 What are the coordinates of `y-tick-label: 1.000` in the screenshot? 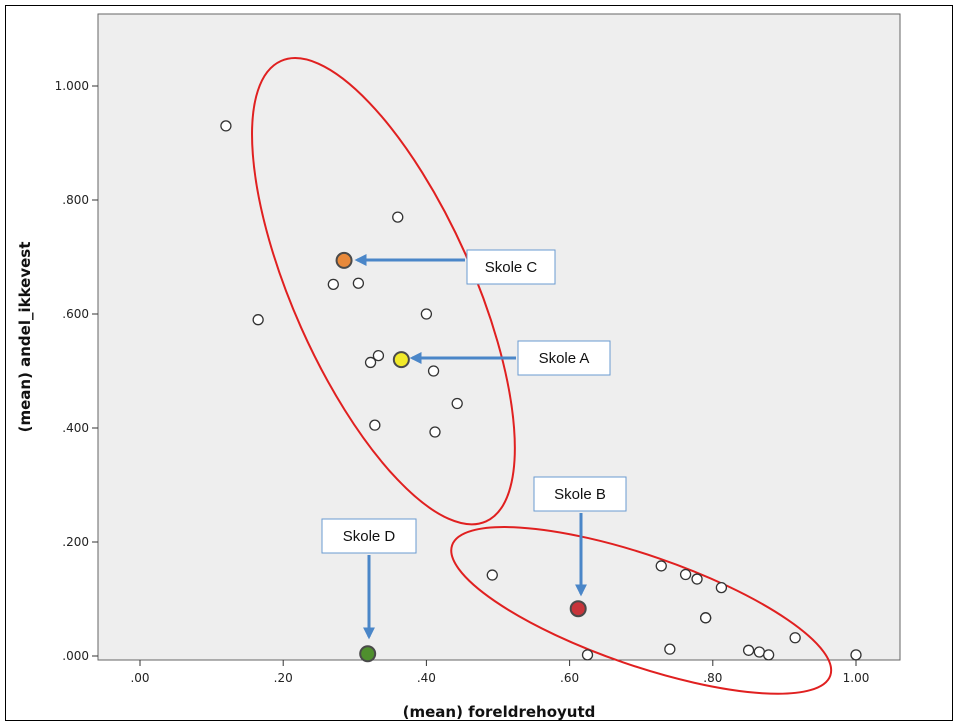 It's located at (72, 86).